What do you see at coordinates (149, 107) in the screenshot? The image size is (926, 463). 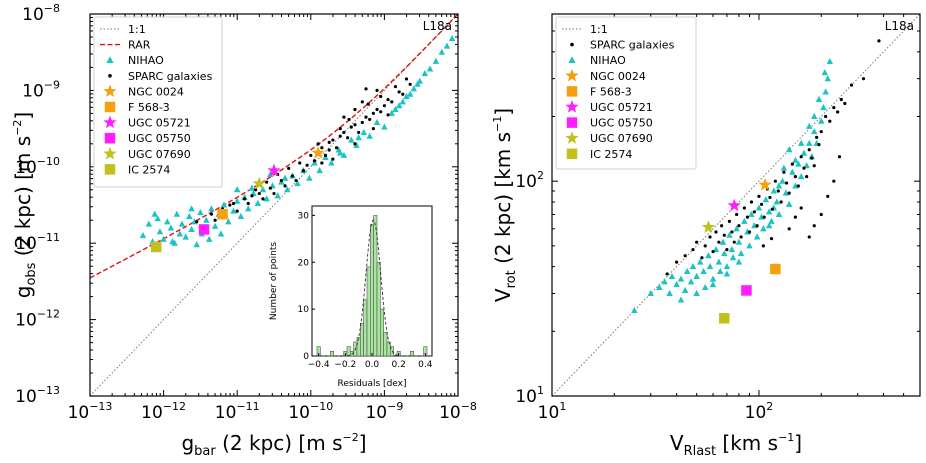 I see `left-legend-label: F 568-3` at bounding box center [149, 107].